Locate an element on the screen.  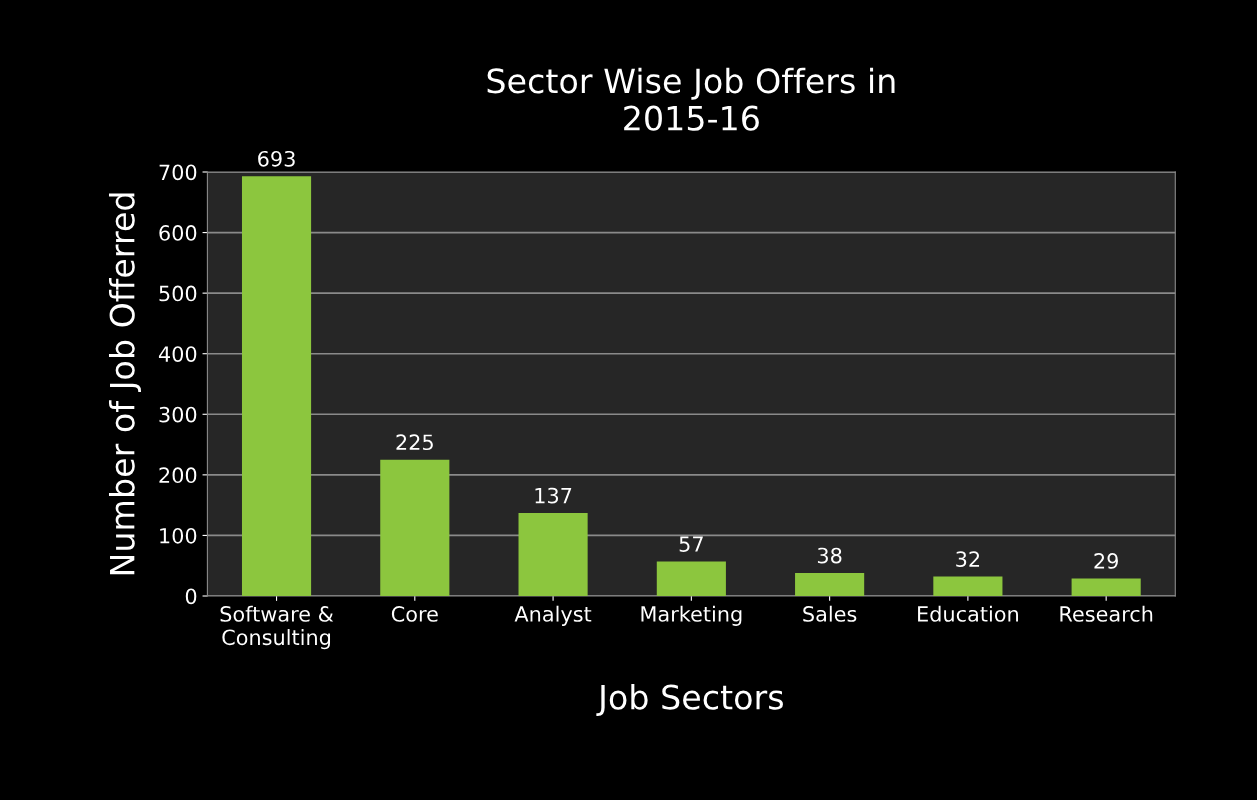
x-tick-label: Education is located at coordinates (968, 613).